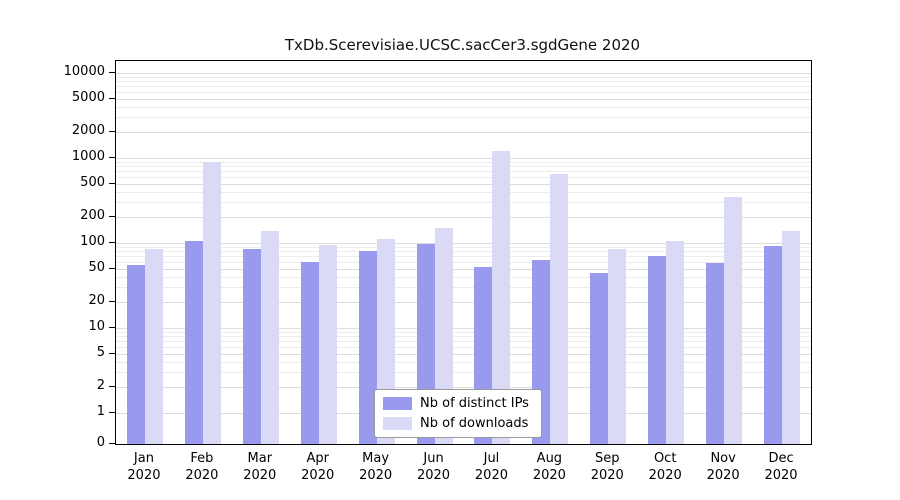  What do you see at coordinates (96, 326) in the screenshot?
I see `y-tick-label: 10` at bounding box center [96, 326].